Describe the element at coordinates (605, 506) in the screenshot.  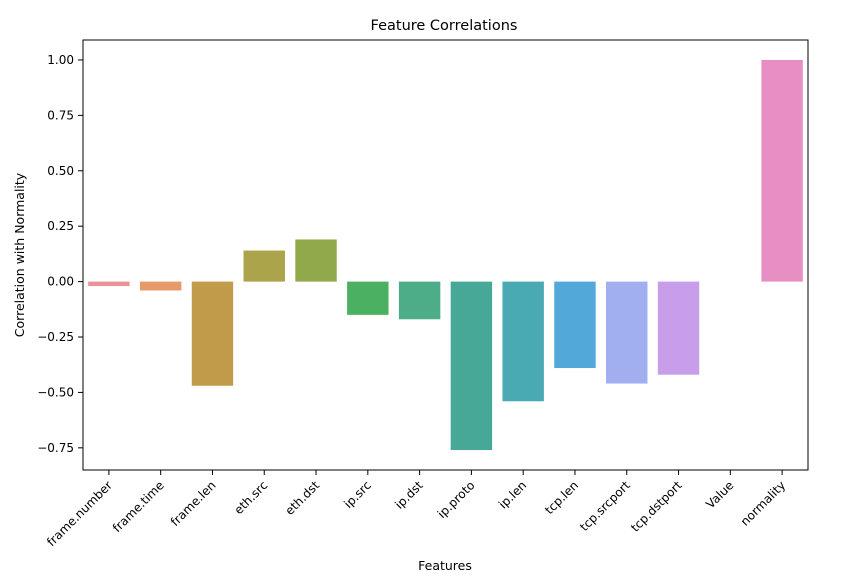
I see `x-tick-label: tcp.srcport` at that location.